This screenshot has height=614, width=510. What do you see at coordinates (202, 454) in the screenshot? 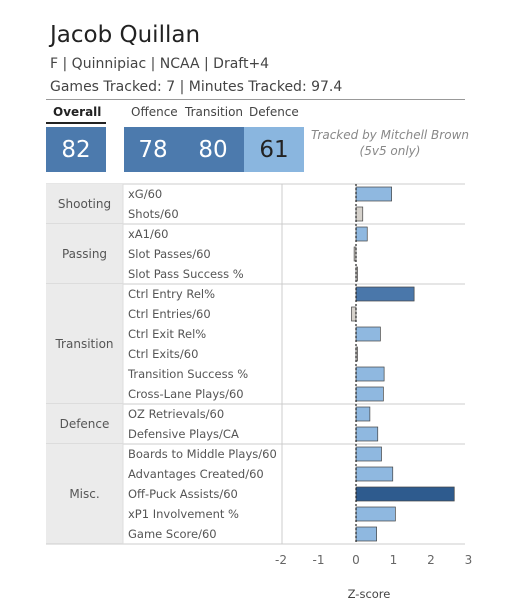
I see `metric-label: Boards to Middle Plays/60` at bounding box center [202, 454].